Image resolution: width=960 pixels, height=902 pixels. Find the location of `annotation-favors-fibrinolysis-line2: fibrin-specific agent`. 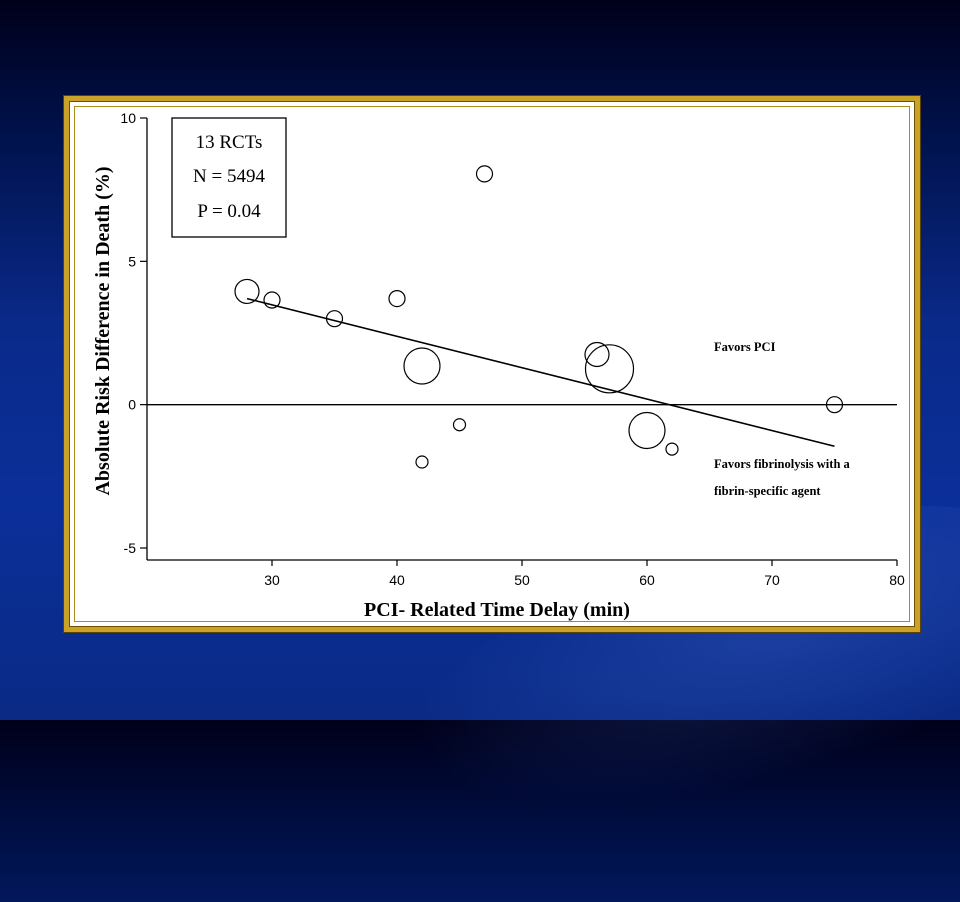

annotation-favors-fibrinolysis-line2: fibrin-specific agent is located at coordinates (767, 491).